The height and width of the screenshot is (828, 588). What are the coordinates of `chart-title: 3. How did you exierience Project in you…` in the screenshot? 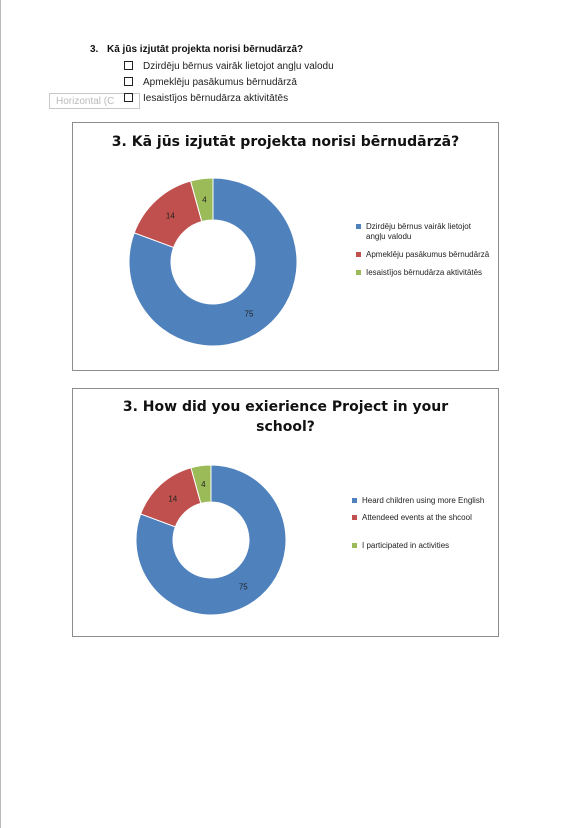 It's located at (285, 417).